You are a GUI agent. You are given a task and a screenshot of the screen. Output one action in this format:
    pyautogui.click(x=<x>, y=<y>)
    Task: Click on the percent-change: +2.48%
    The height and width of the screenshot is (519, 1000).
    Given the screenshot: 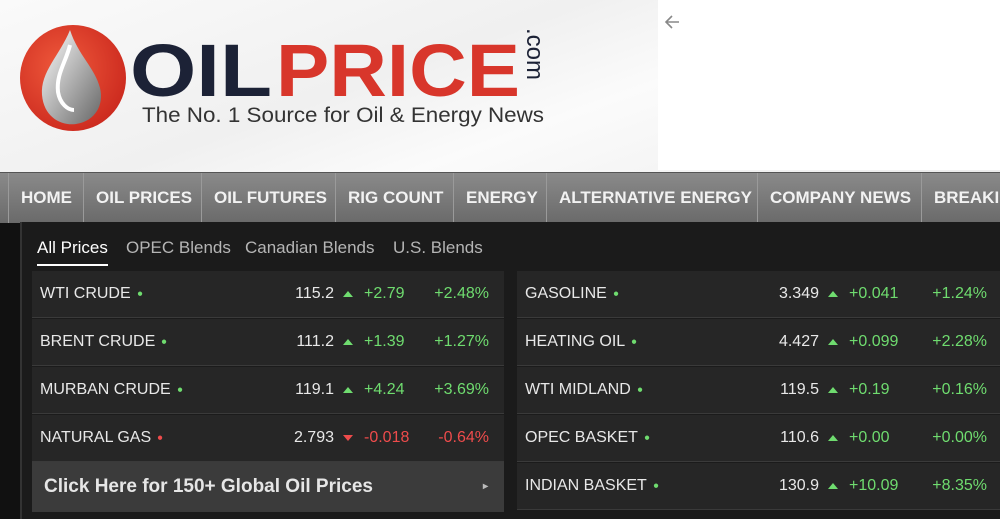 What is the action you would take?
    pyautogui.click(x=461, y=293)
    